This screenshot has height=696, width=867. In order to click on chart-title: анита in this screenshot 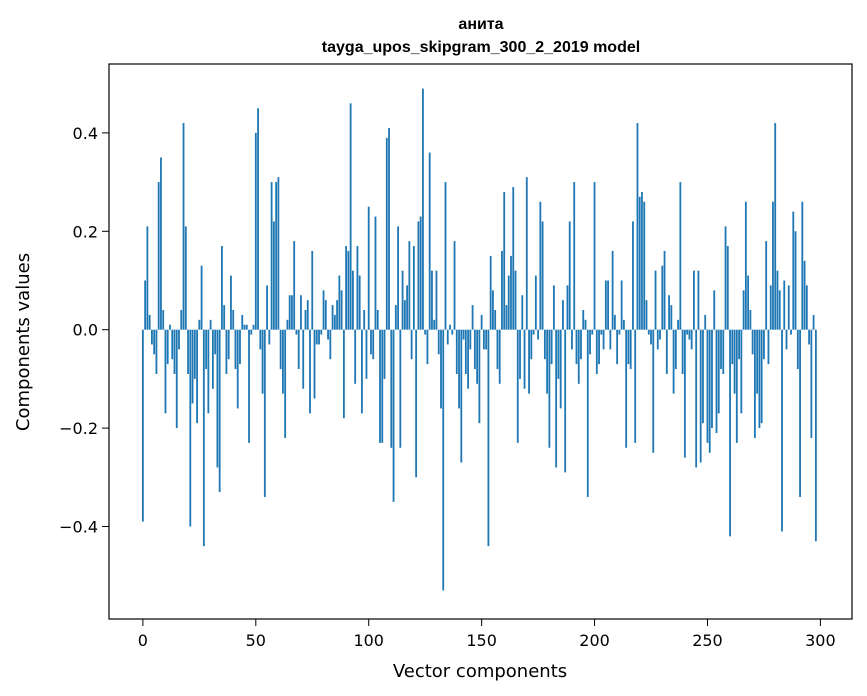, I will do `click(480, 24)`.